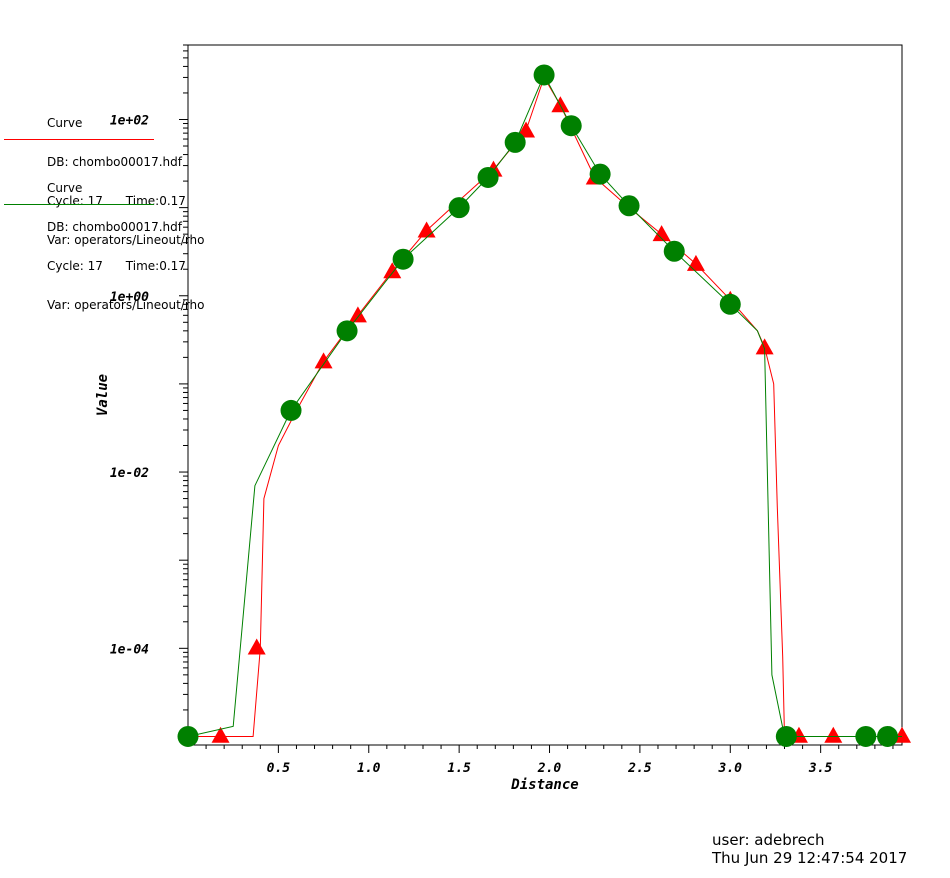 The width and height of the screenshot is (950, 878). I want to click on legend-2-swatch, so click(79, 204).